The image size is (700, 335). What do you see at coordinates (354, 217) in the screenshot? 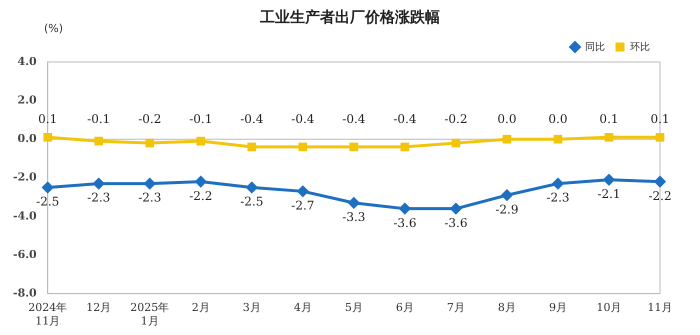
I see `data-label: -3.3` at bounding box center [354, 217].